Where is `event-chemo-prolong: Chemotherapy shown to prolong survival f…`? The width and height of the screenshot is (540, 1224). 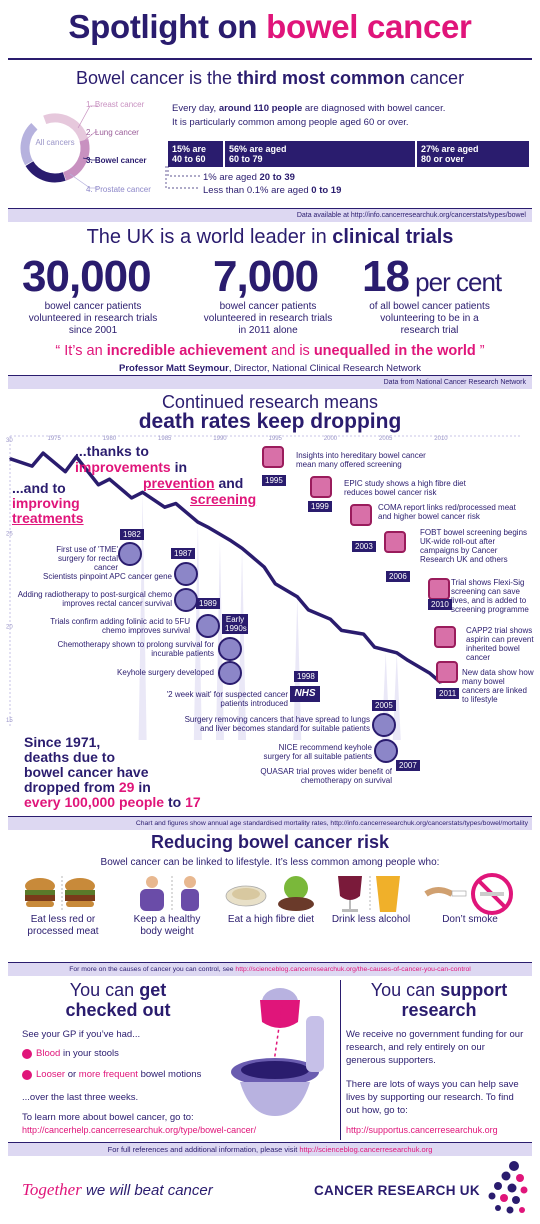
event-chemo-prolong: Chemotherapy shown to prolong survival f… is located at coordinates (135, 649).